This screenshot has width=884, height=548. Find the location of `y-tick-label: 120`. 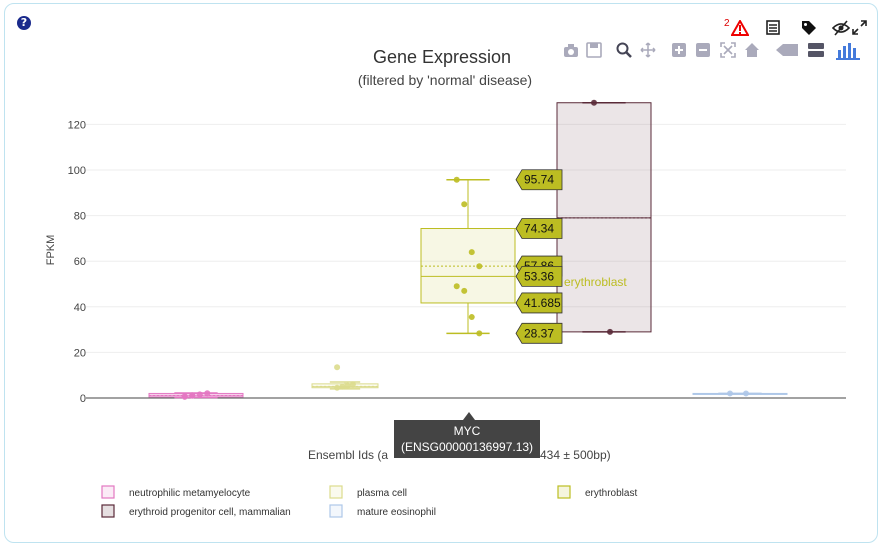

y-tick-label: 120 is located at coordinates (77, 125).